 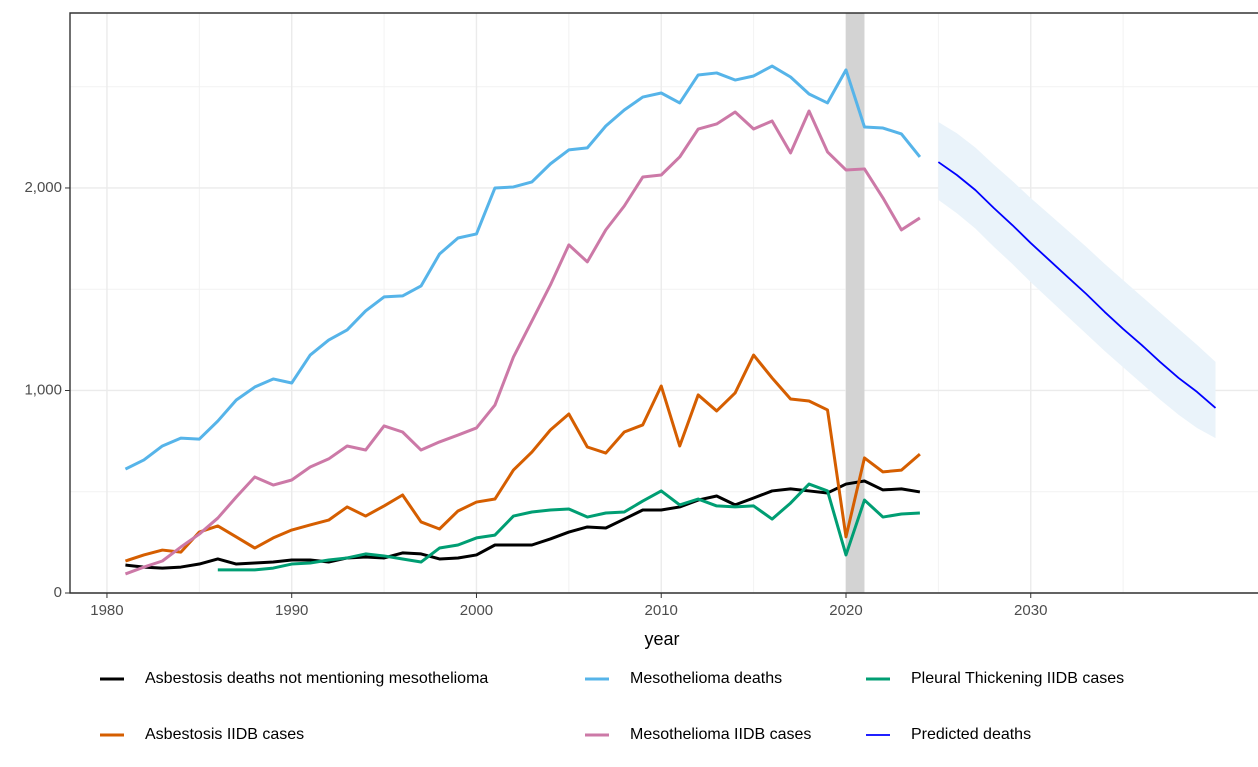 I want to click on x-tick-label: 1980, so click(x=106, y=610).